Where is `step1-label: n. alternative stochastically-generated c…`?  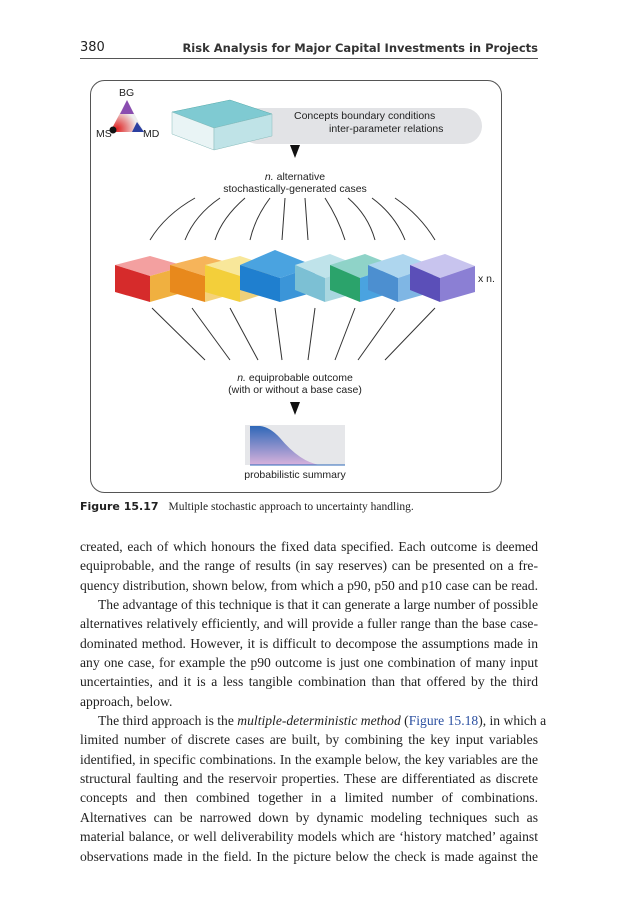
step1-label: n. alternative stochastically-generated c… is located at coordinates (295, 183).